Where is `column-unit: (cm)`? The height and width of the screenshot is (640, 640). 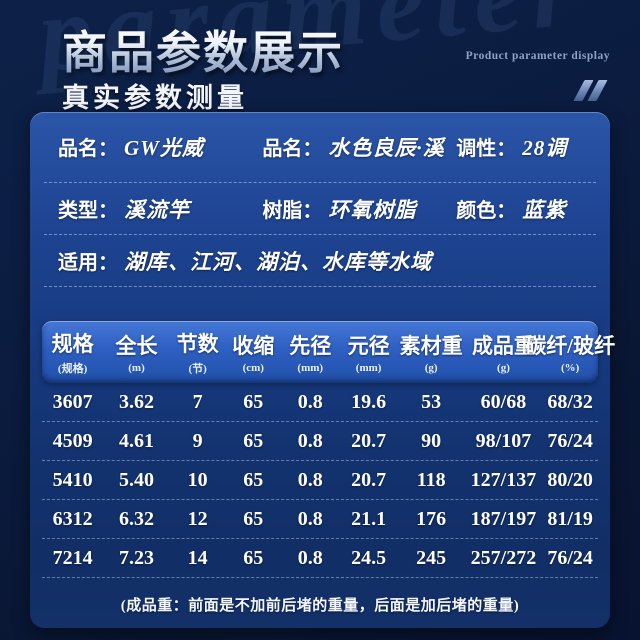
column-unit: (cm) is located at coordinates (253, 368).